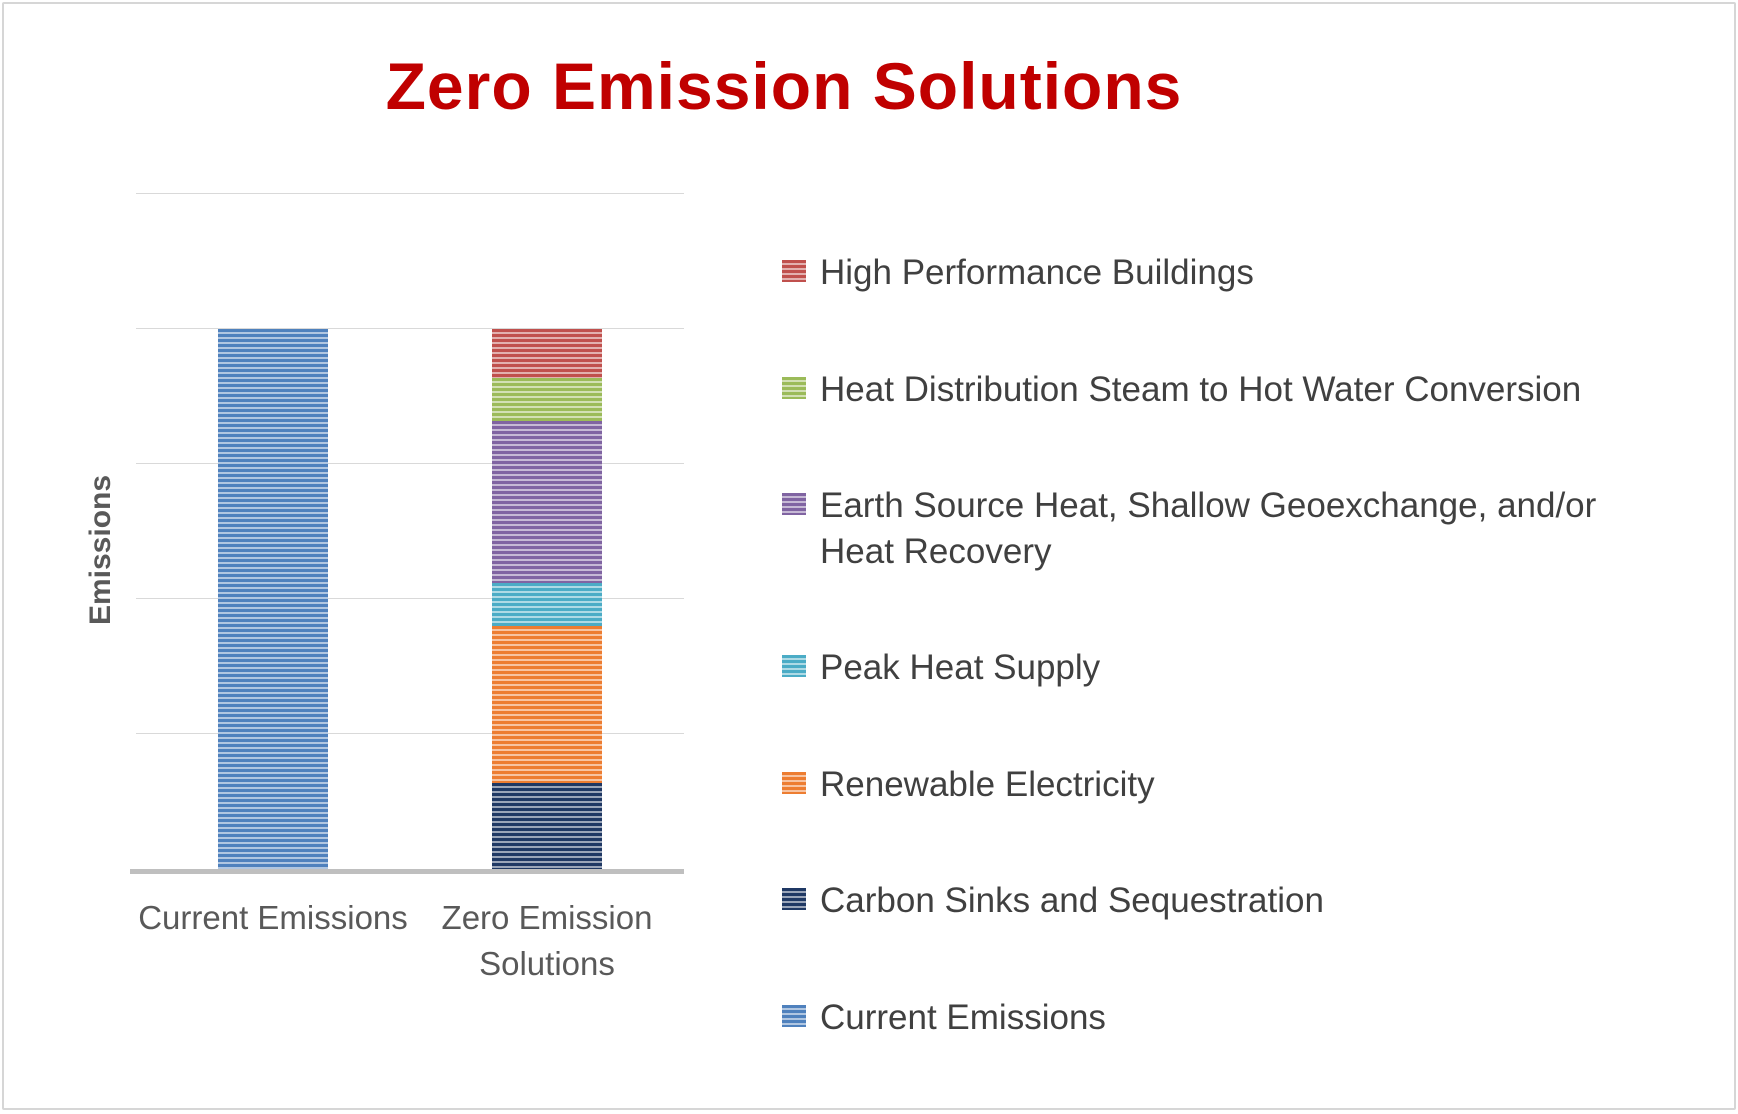 The height and width of the screenshot is (1114, 1738). Describe the element at coordinates (547, 353) in the screenshot. I see `bar-segment-high-performance-buildings` at that location.